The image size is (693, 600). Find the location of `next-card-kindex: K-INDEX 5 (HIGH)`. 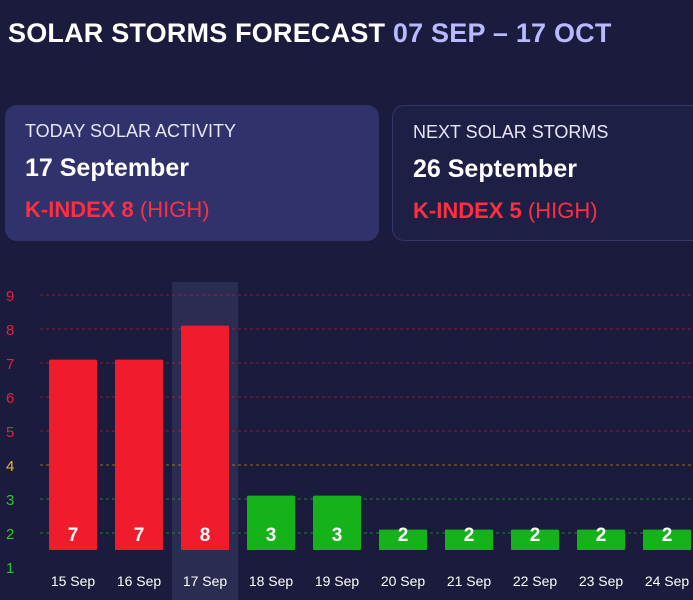

next-card-kindex: K-INDEX 5 (HIGH) is located at coordinates (552, 211).